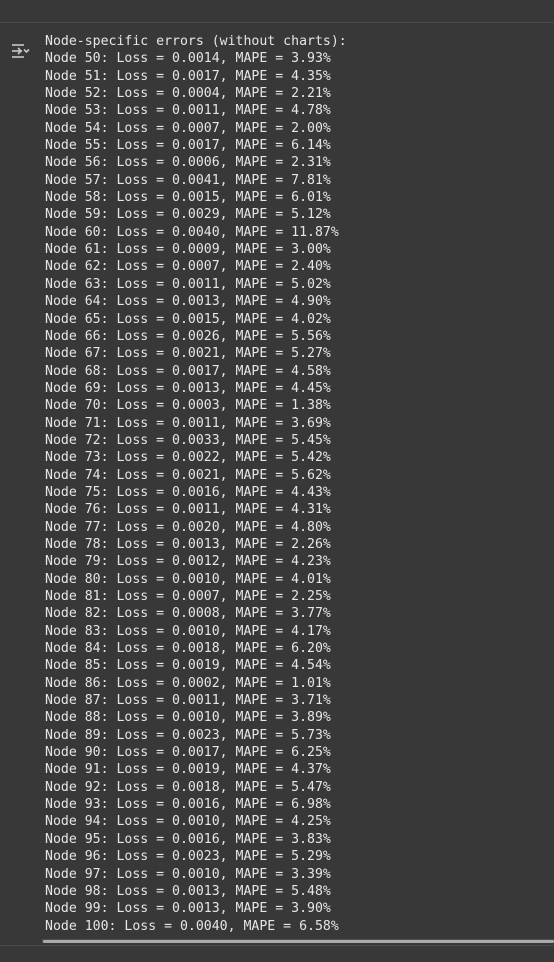  I want to click on output-line: Node 85: Loss = 0.0019, MAPE = 4.54%, so click(188, 666).